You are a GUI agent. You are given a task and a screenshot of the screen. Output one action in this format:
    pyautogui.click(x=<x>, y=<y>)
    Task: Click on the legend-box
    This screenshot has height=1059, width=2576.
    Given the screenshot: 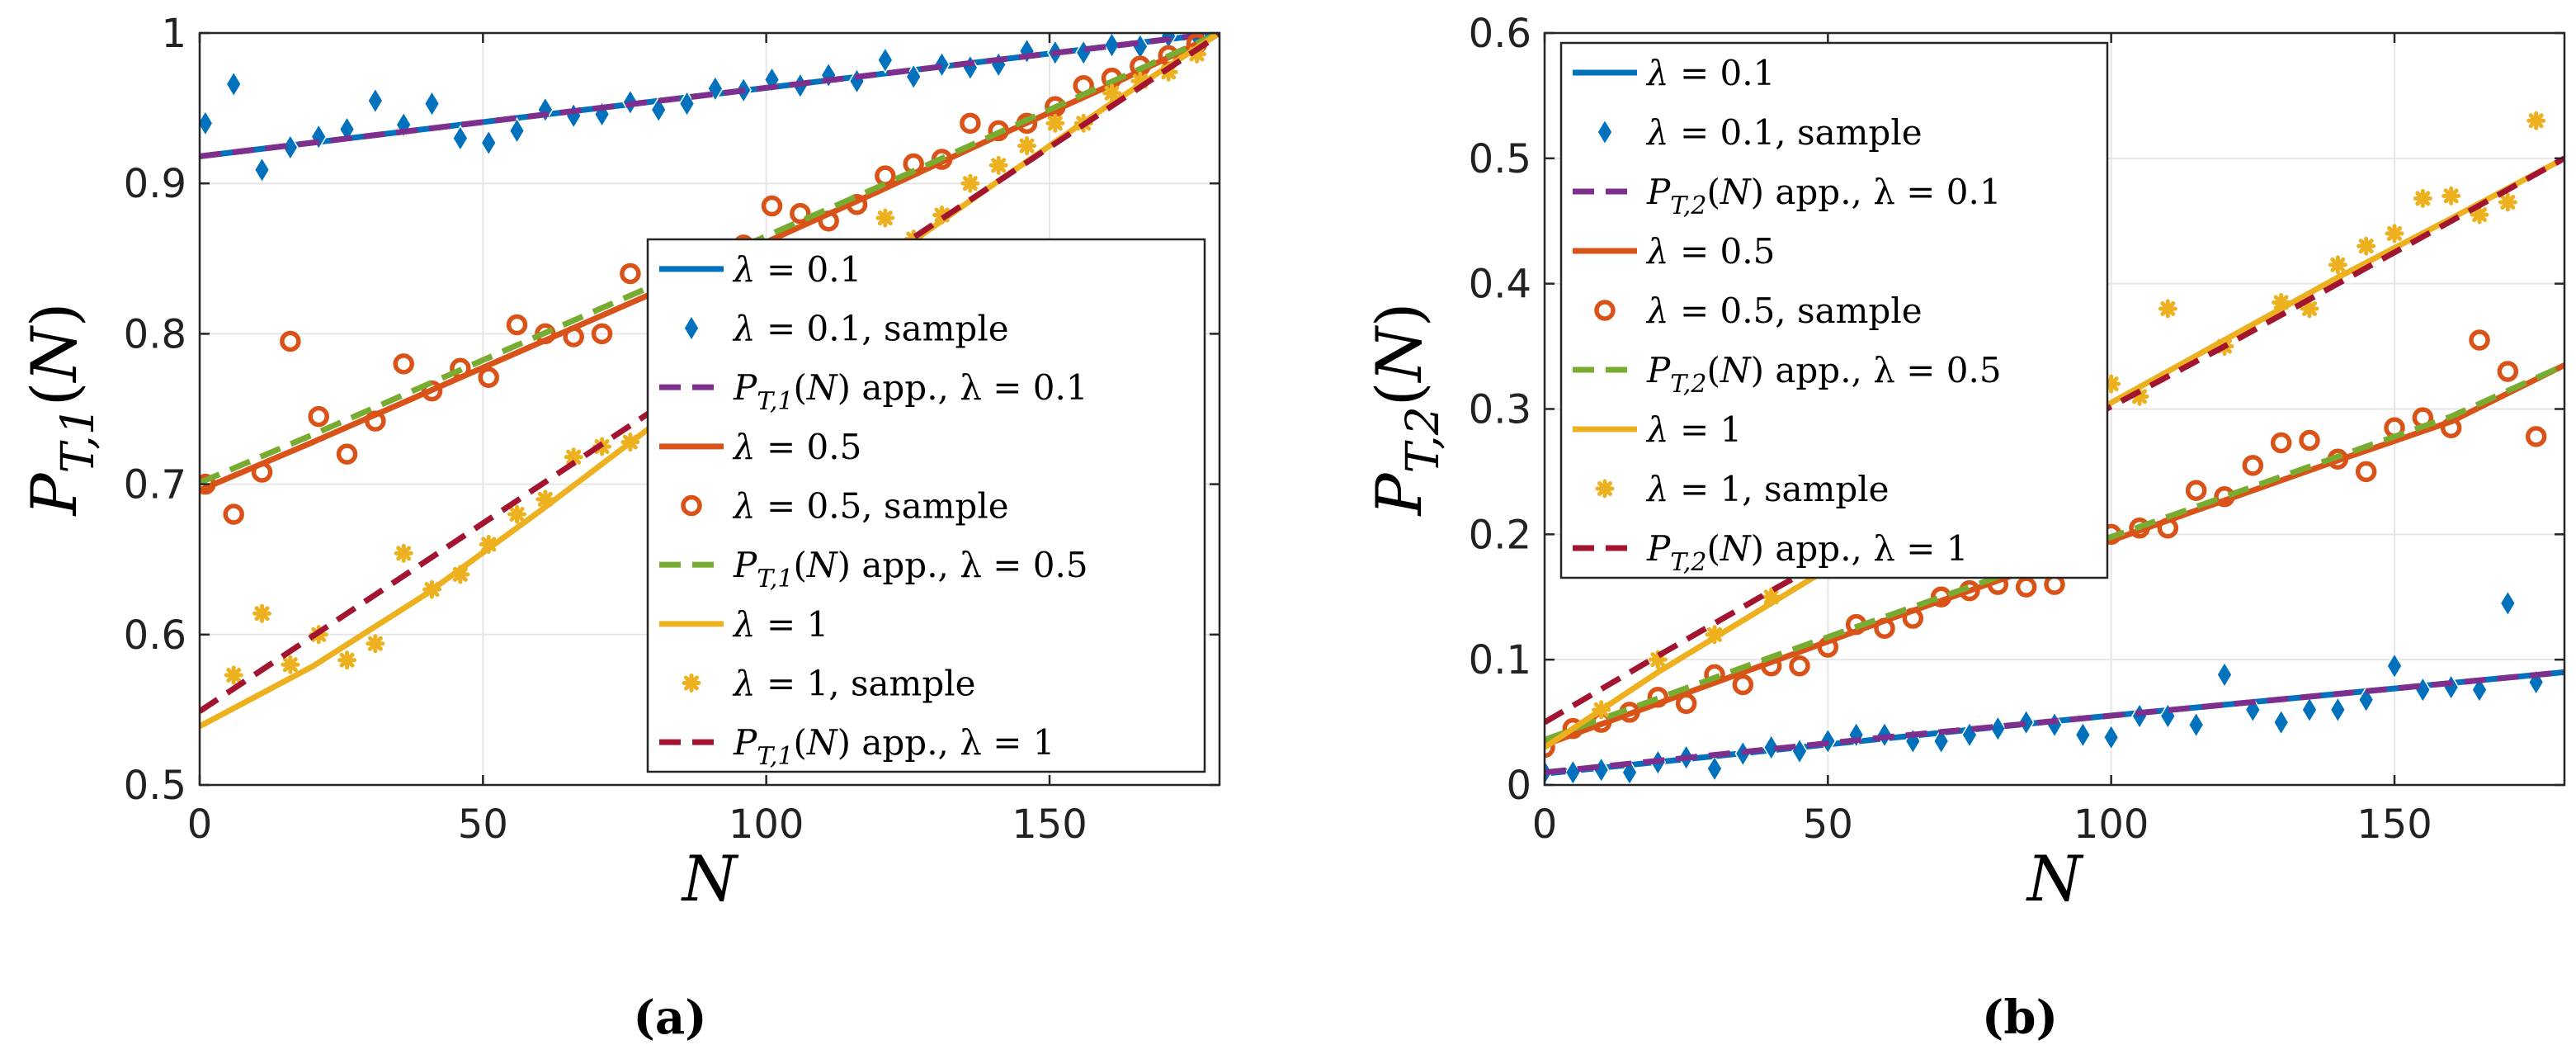 What is the action you would take?
    pyautogui.click(x=1834, y=310)
    